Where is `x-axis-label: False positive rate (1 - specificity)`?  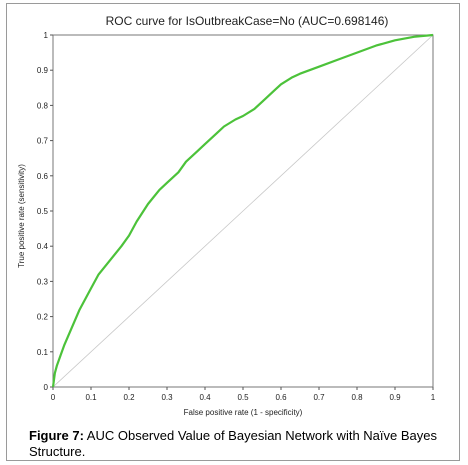 x-axis-label: False positive rate (1 - specificity) is located at coordinates (243, 412).